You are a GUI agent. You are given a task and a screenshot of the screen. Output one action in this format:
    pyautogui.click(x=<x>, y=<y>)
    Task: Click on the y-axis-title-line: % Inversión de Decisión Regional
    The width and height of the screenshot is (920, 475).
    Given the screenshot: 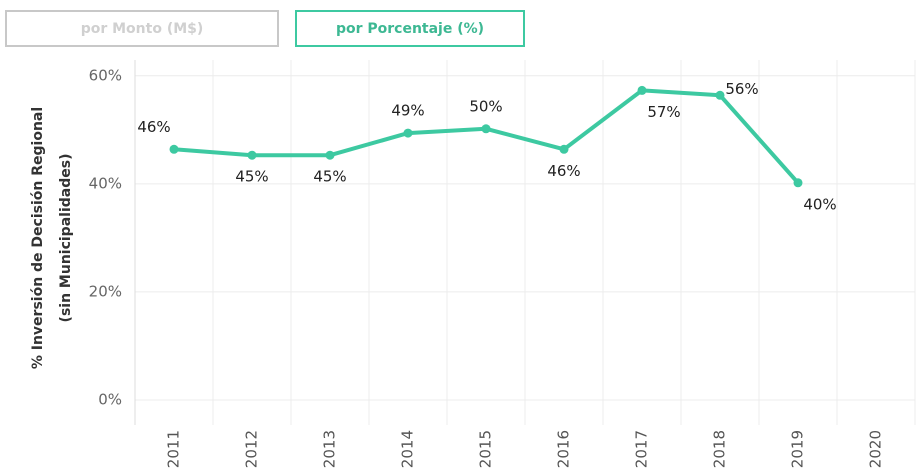 What is the action you would take?
    pyautogui.click(x=38, y=238)
    